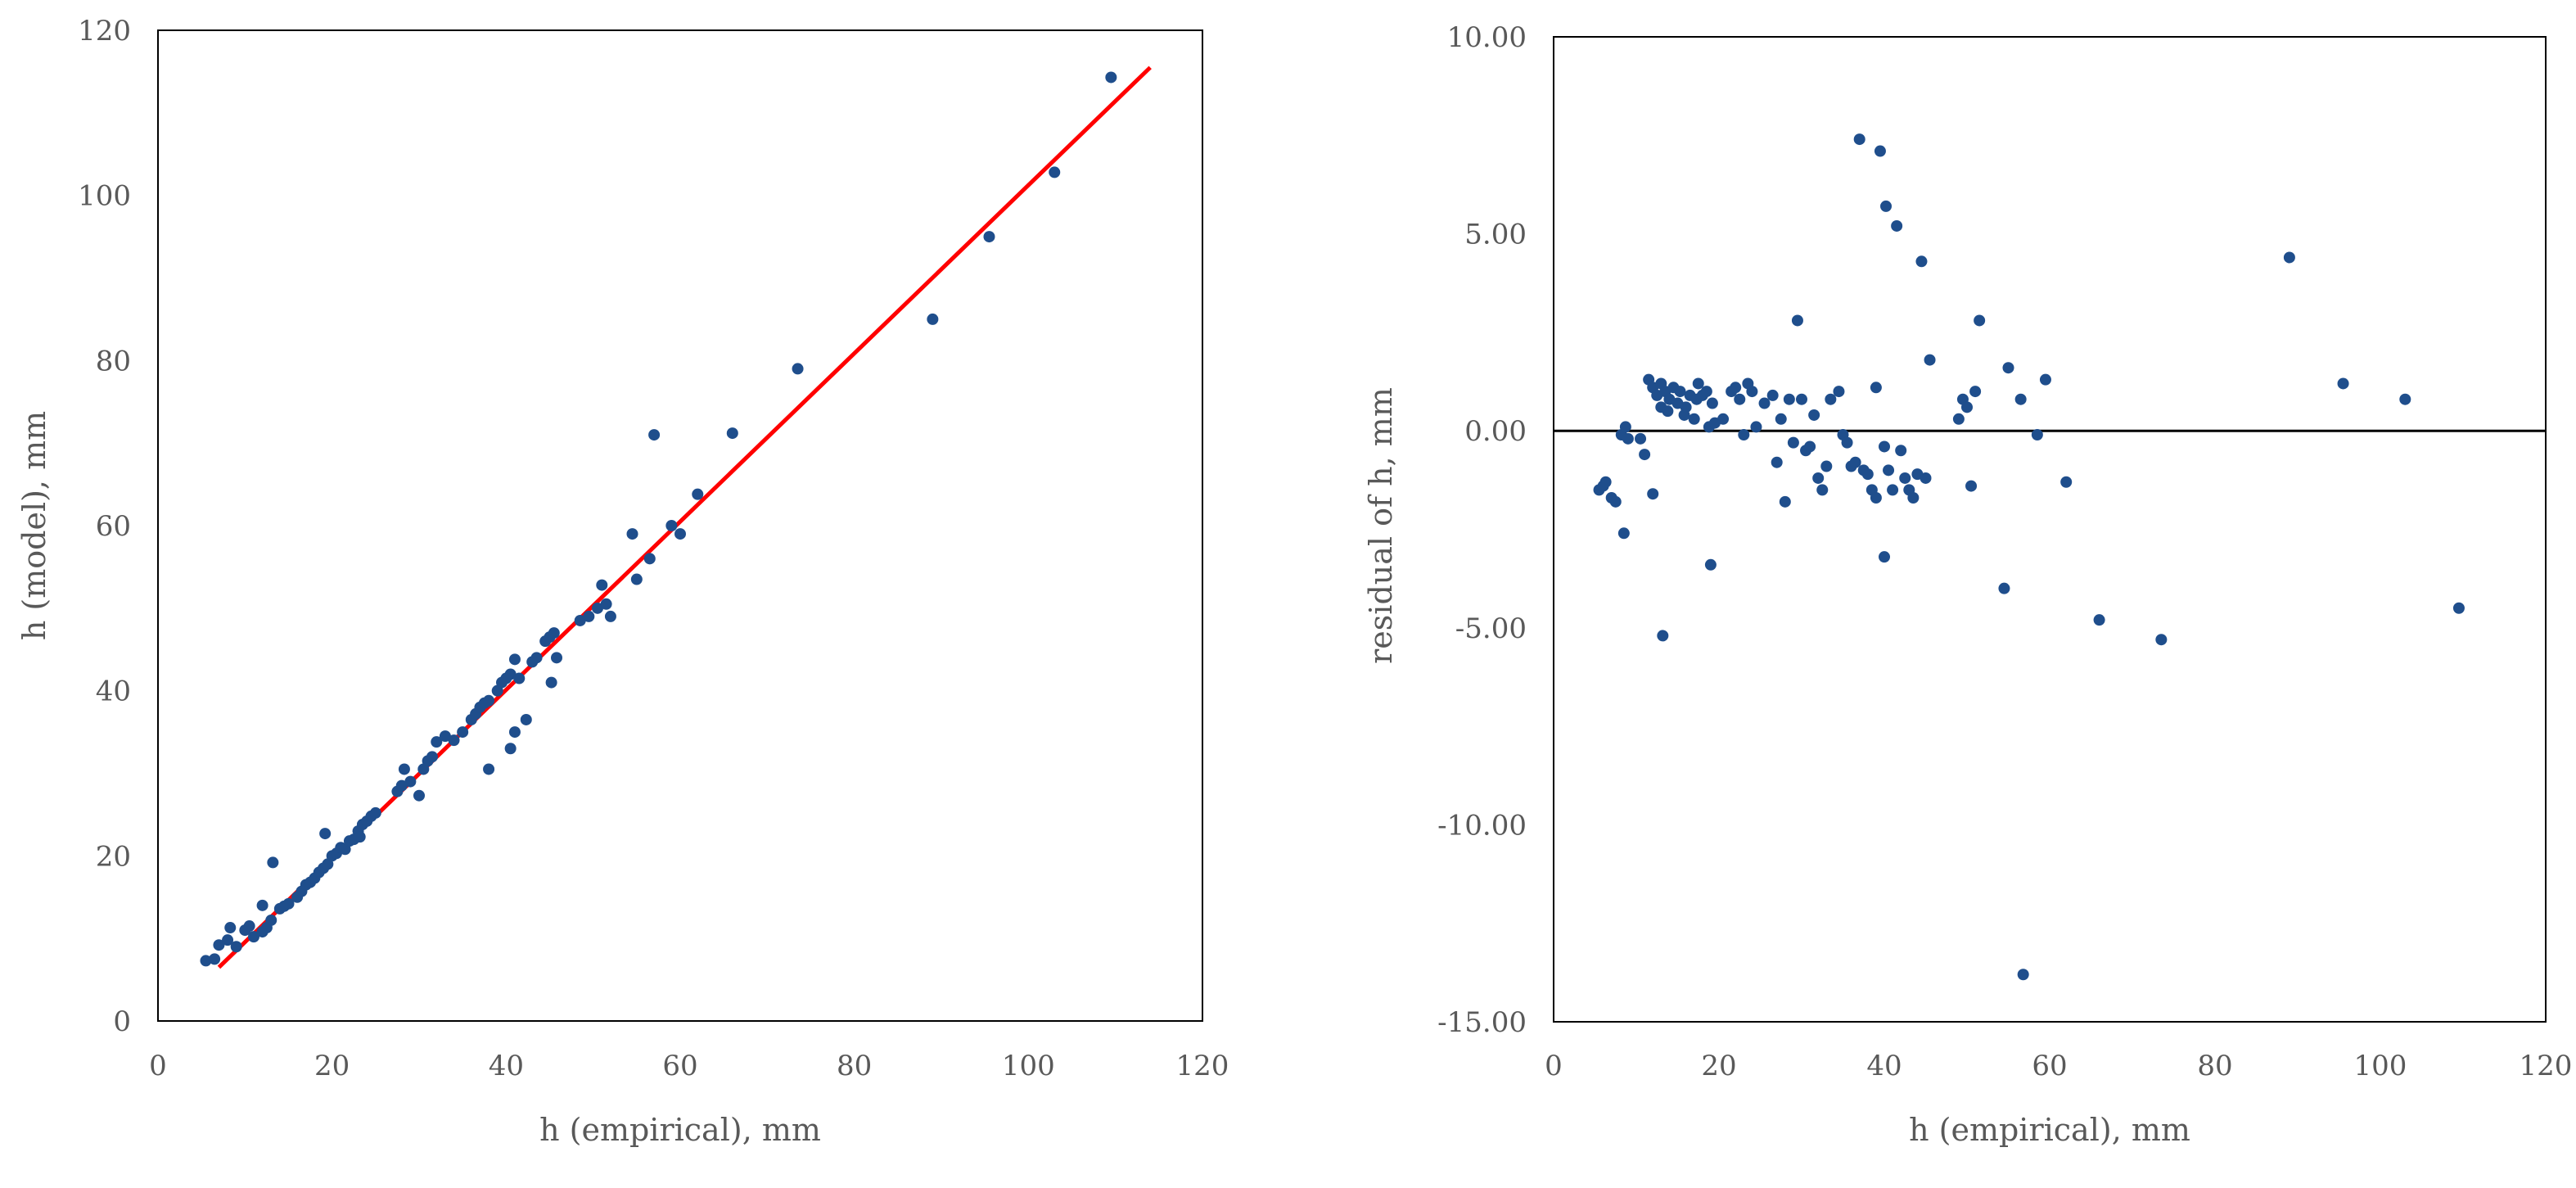 This screenshot has width=2576, height=1188. Describe the element at coordinates (113, 527) in the screenshot. I see `y-tick-label: 60` at that location.